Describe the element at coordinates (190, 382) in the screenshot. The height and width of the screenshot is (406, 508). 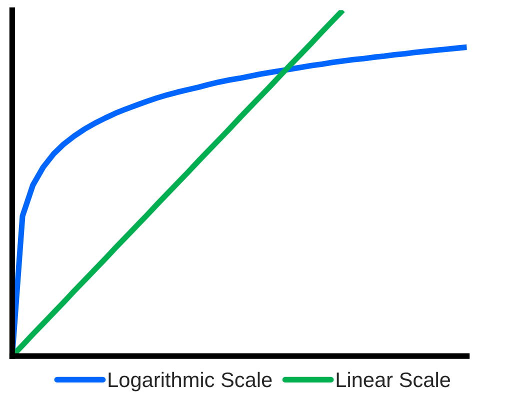
I see `legend-label: Logarithmic Scale` at that location.